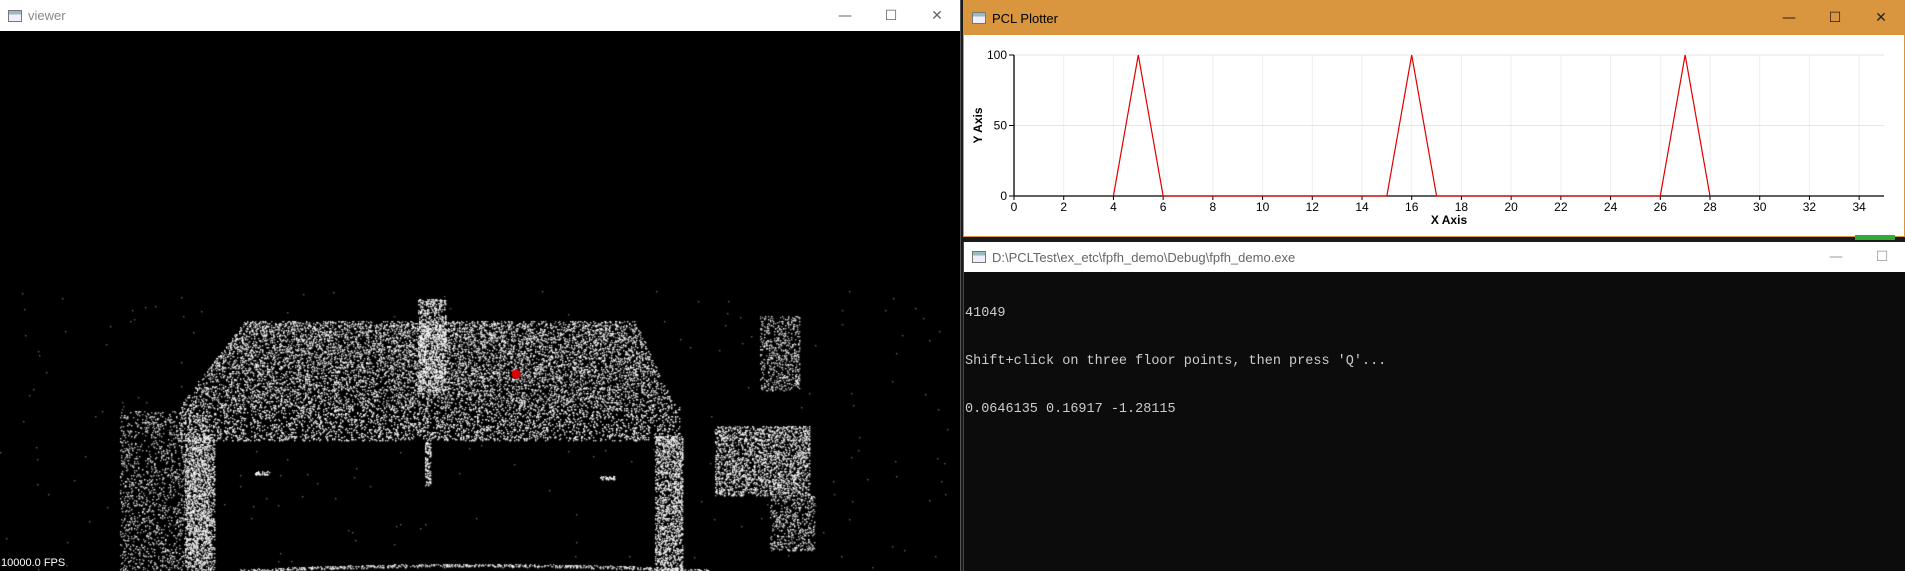 The width and height of the screenshot is (1905, 571). What do you see at coordinates (978, 125) in the screenshot?
I see `y-axis-label: Y Axis` at bounding box center [978, 125].